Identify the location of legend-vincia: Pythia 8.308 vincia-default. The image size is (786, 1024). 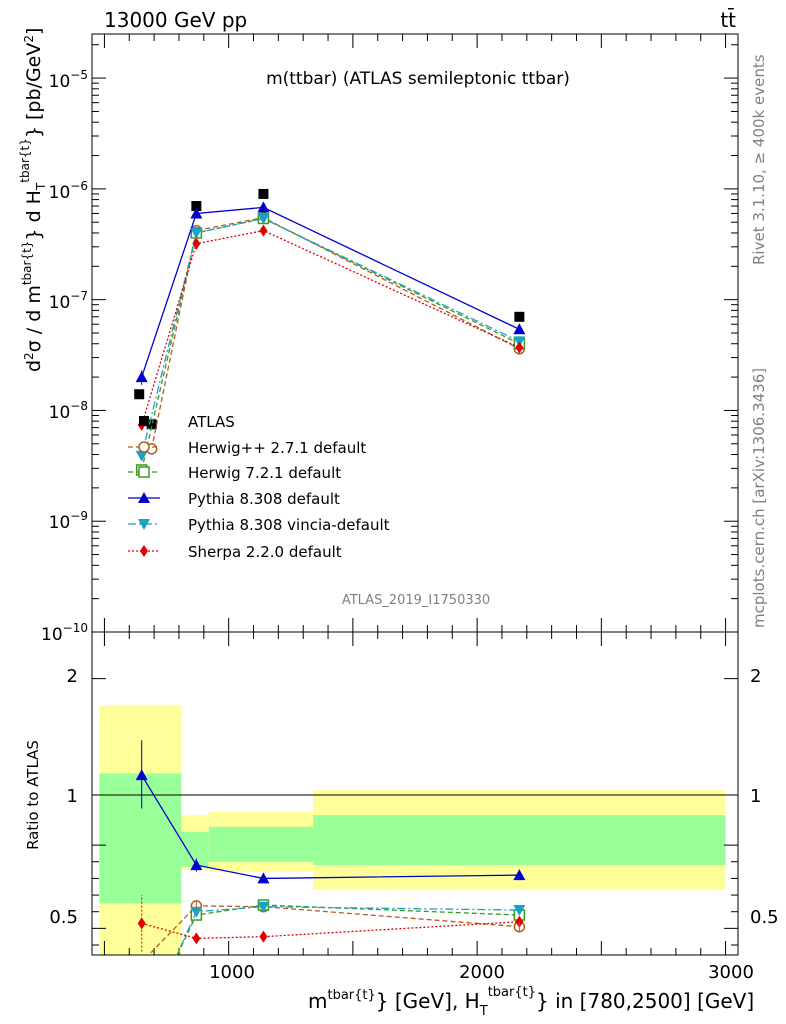
(259, 525).